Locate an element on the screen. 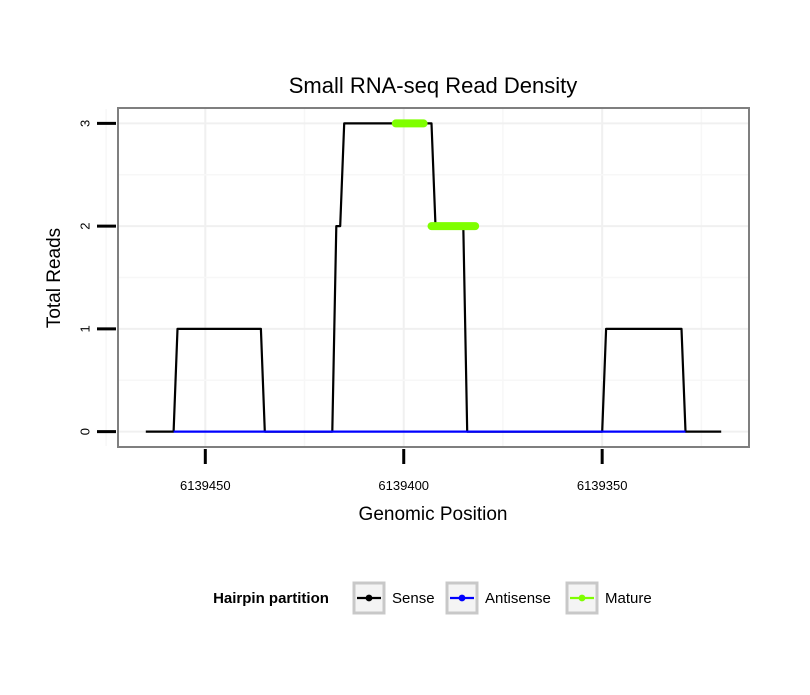  x-tick-label: 6139350 is located at coordinates (602, 485).